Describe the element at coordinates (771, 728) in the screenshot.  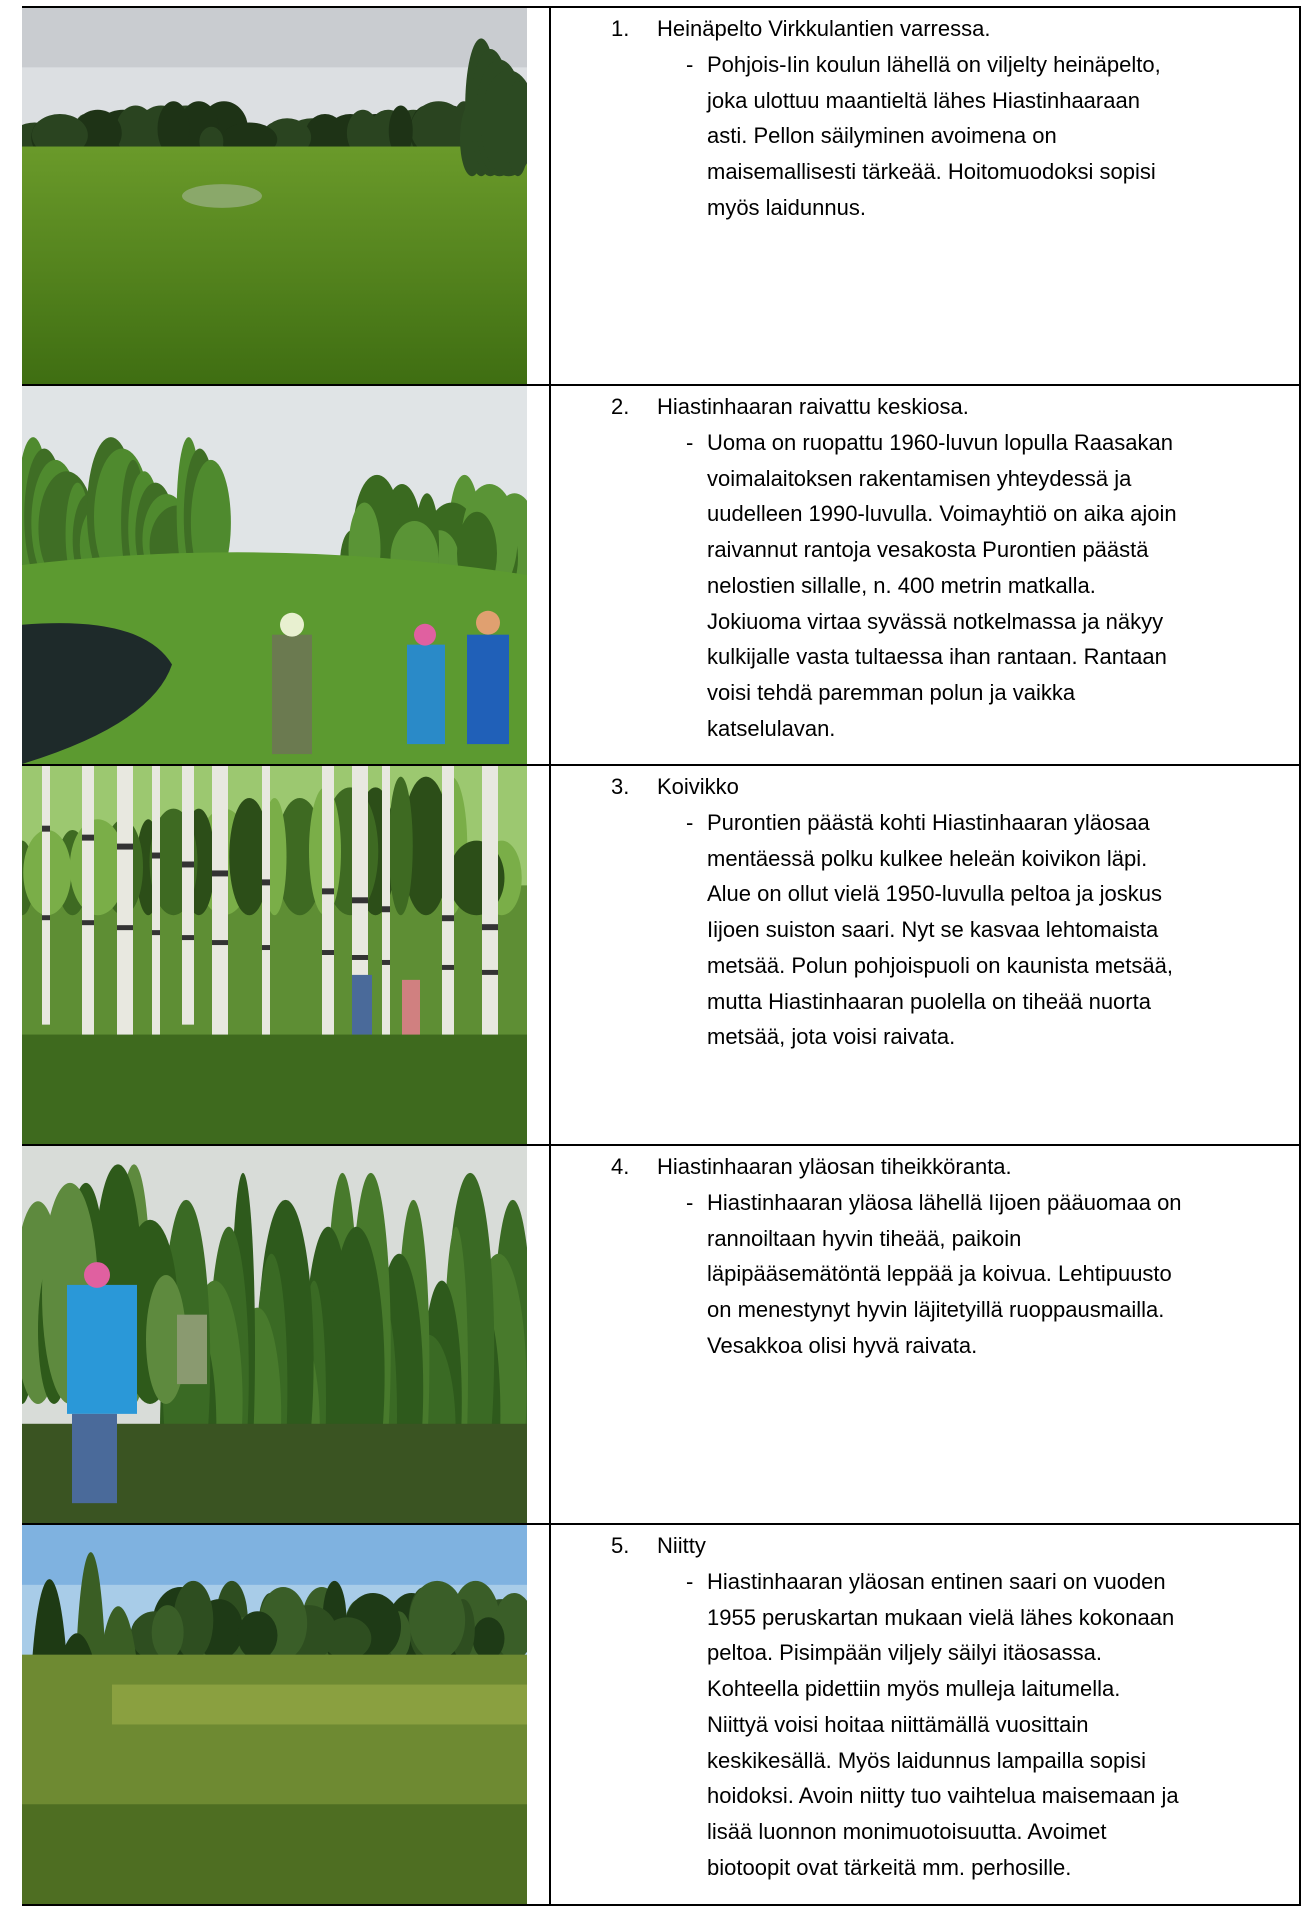
I see `description-line: katselulavan.` at that location.